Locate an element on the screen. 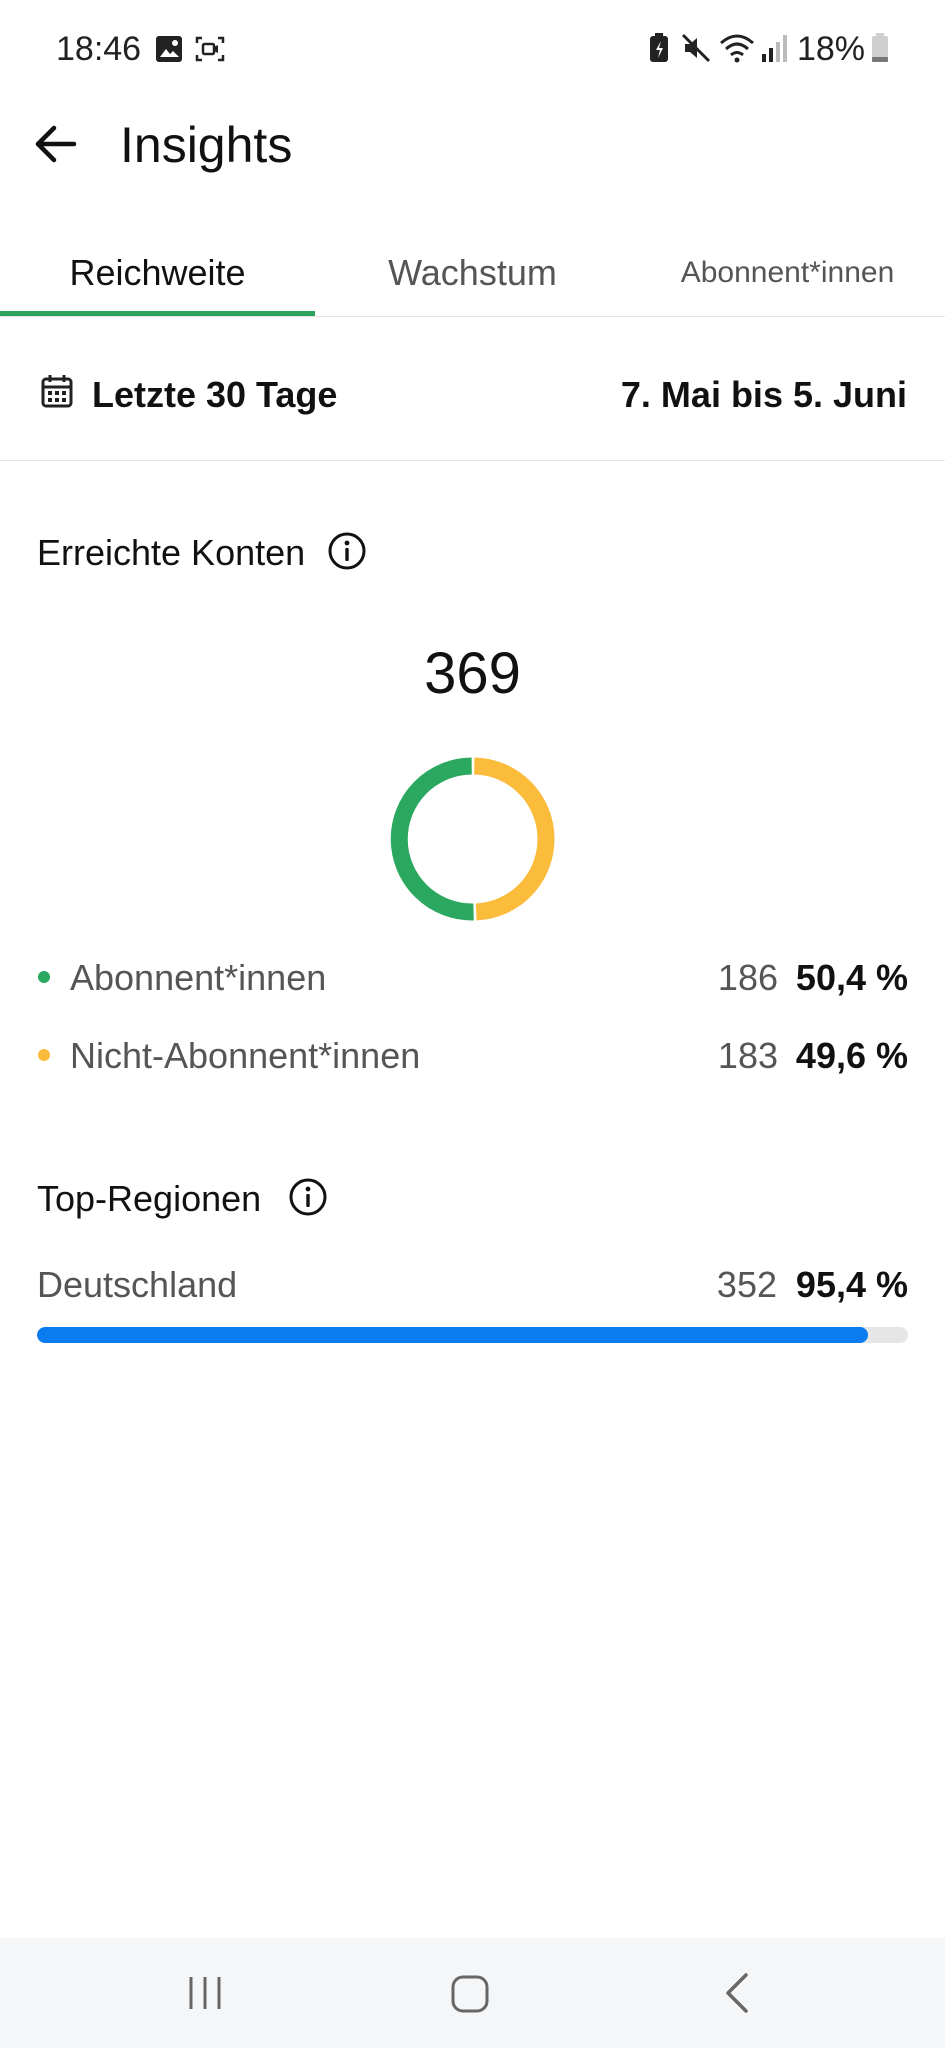 Image resolution: width=945 pixels, height=2048 pixels. home-icon is located at coordinates (470, 1994).